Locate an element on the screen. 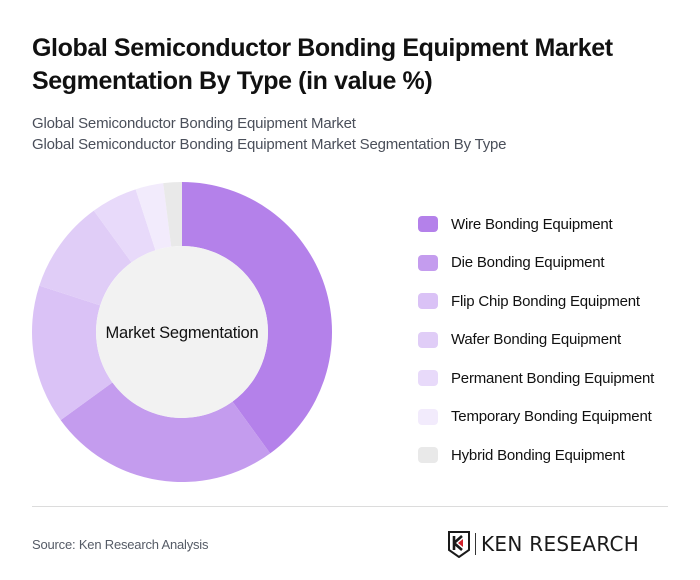  legend-label: Hybrid Bonding Equipment is located at coordinates (538, 455).